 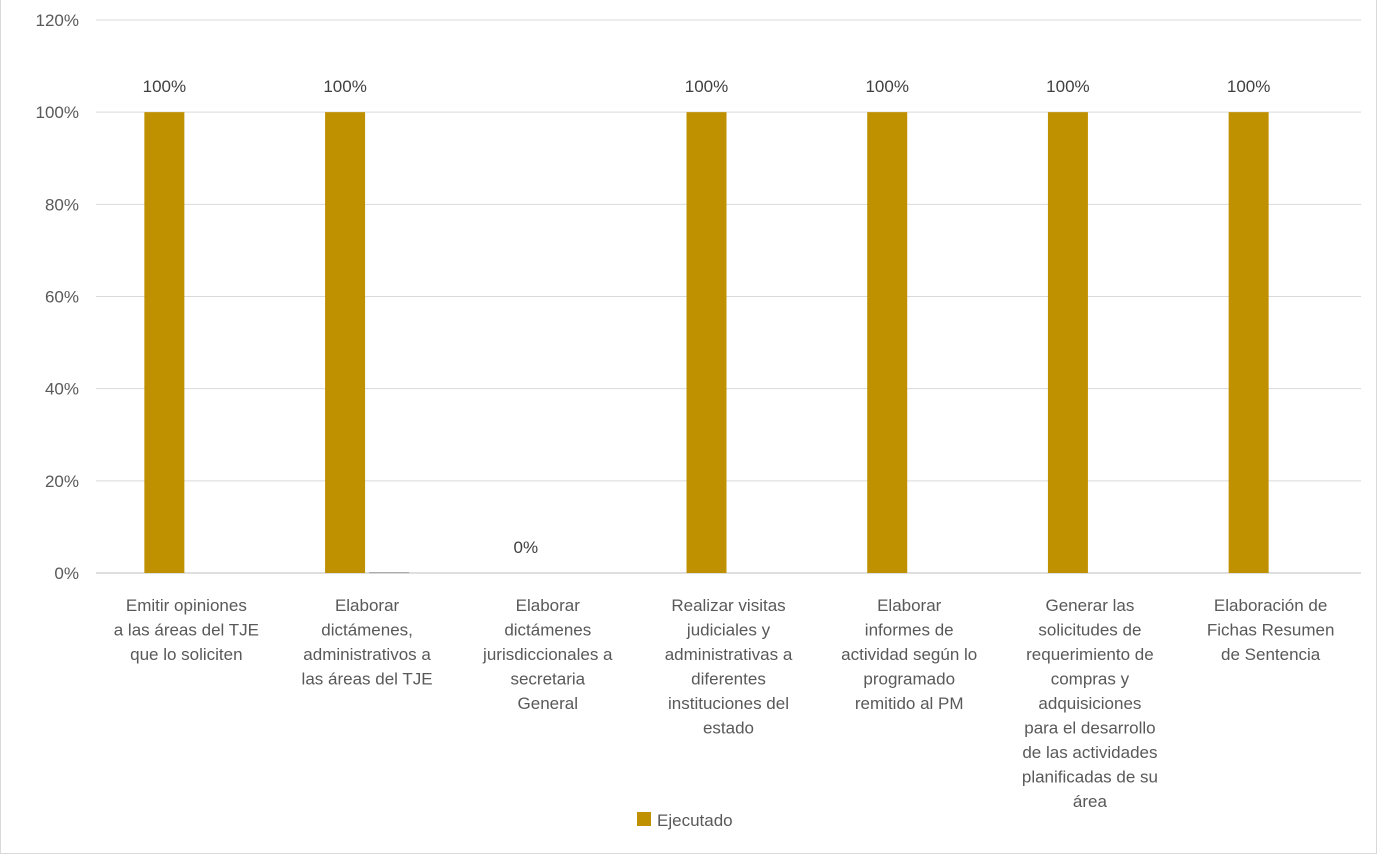 I want to click on y-tick-label: 60%, so click(x=62, y=297).